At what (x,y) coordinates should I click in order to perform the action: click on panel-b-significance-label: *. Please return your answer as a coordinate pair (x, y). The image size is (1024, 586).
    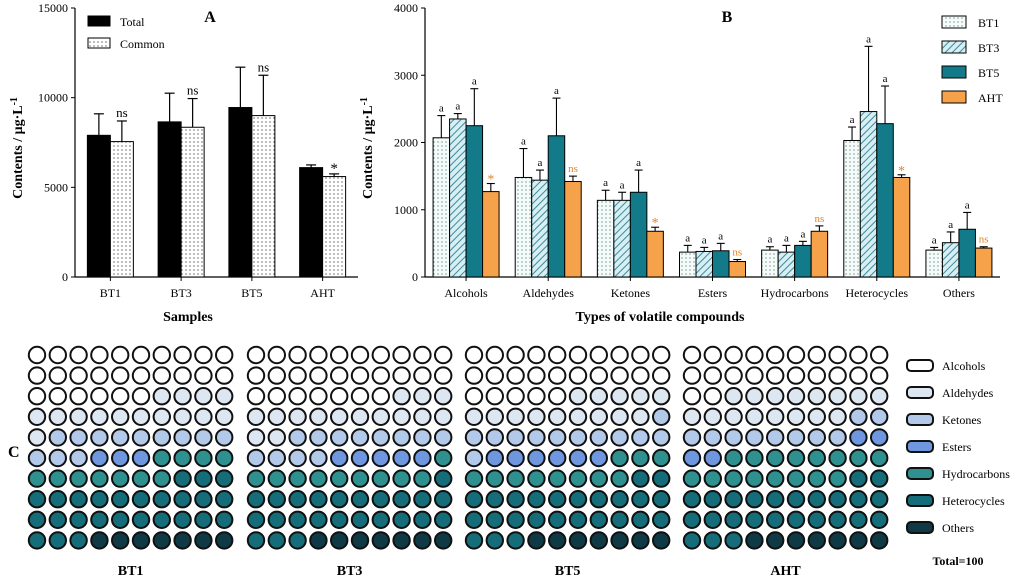
    Looking at the image, I should click on (490, 180).